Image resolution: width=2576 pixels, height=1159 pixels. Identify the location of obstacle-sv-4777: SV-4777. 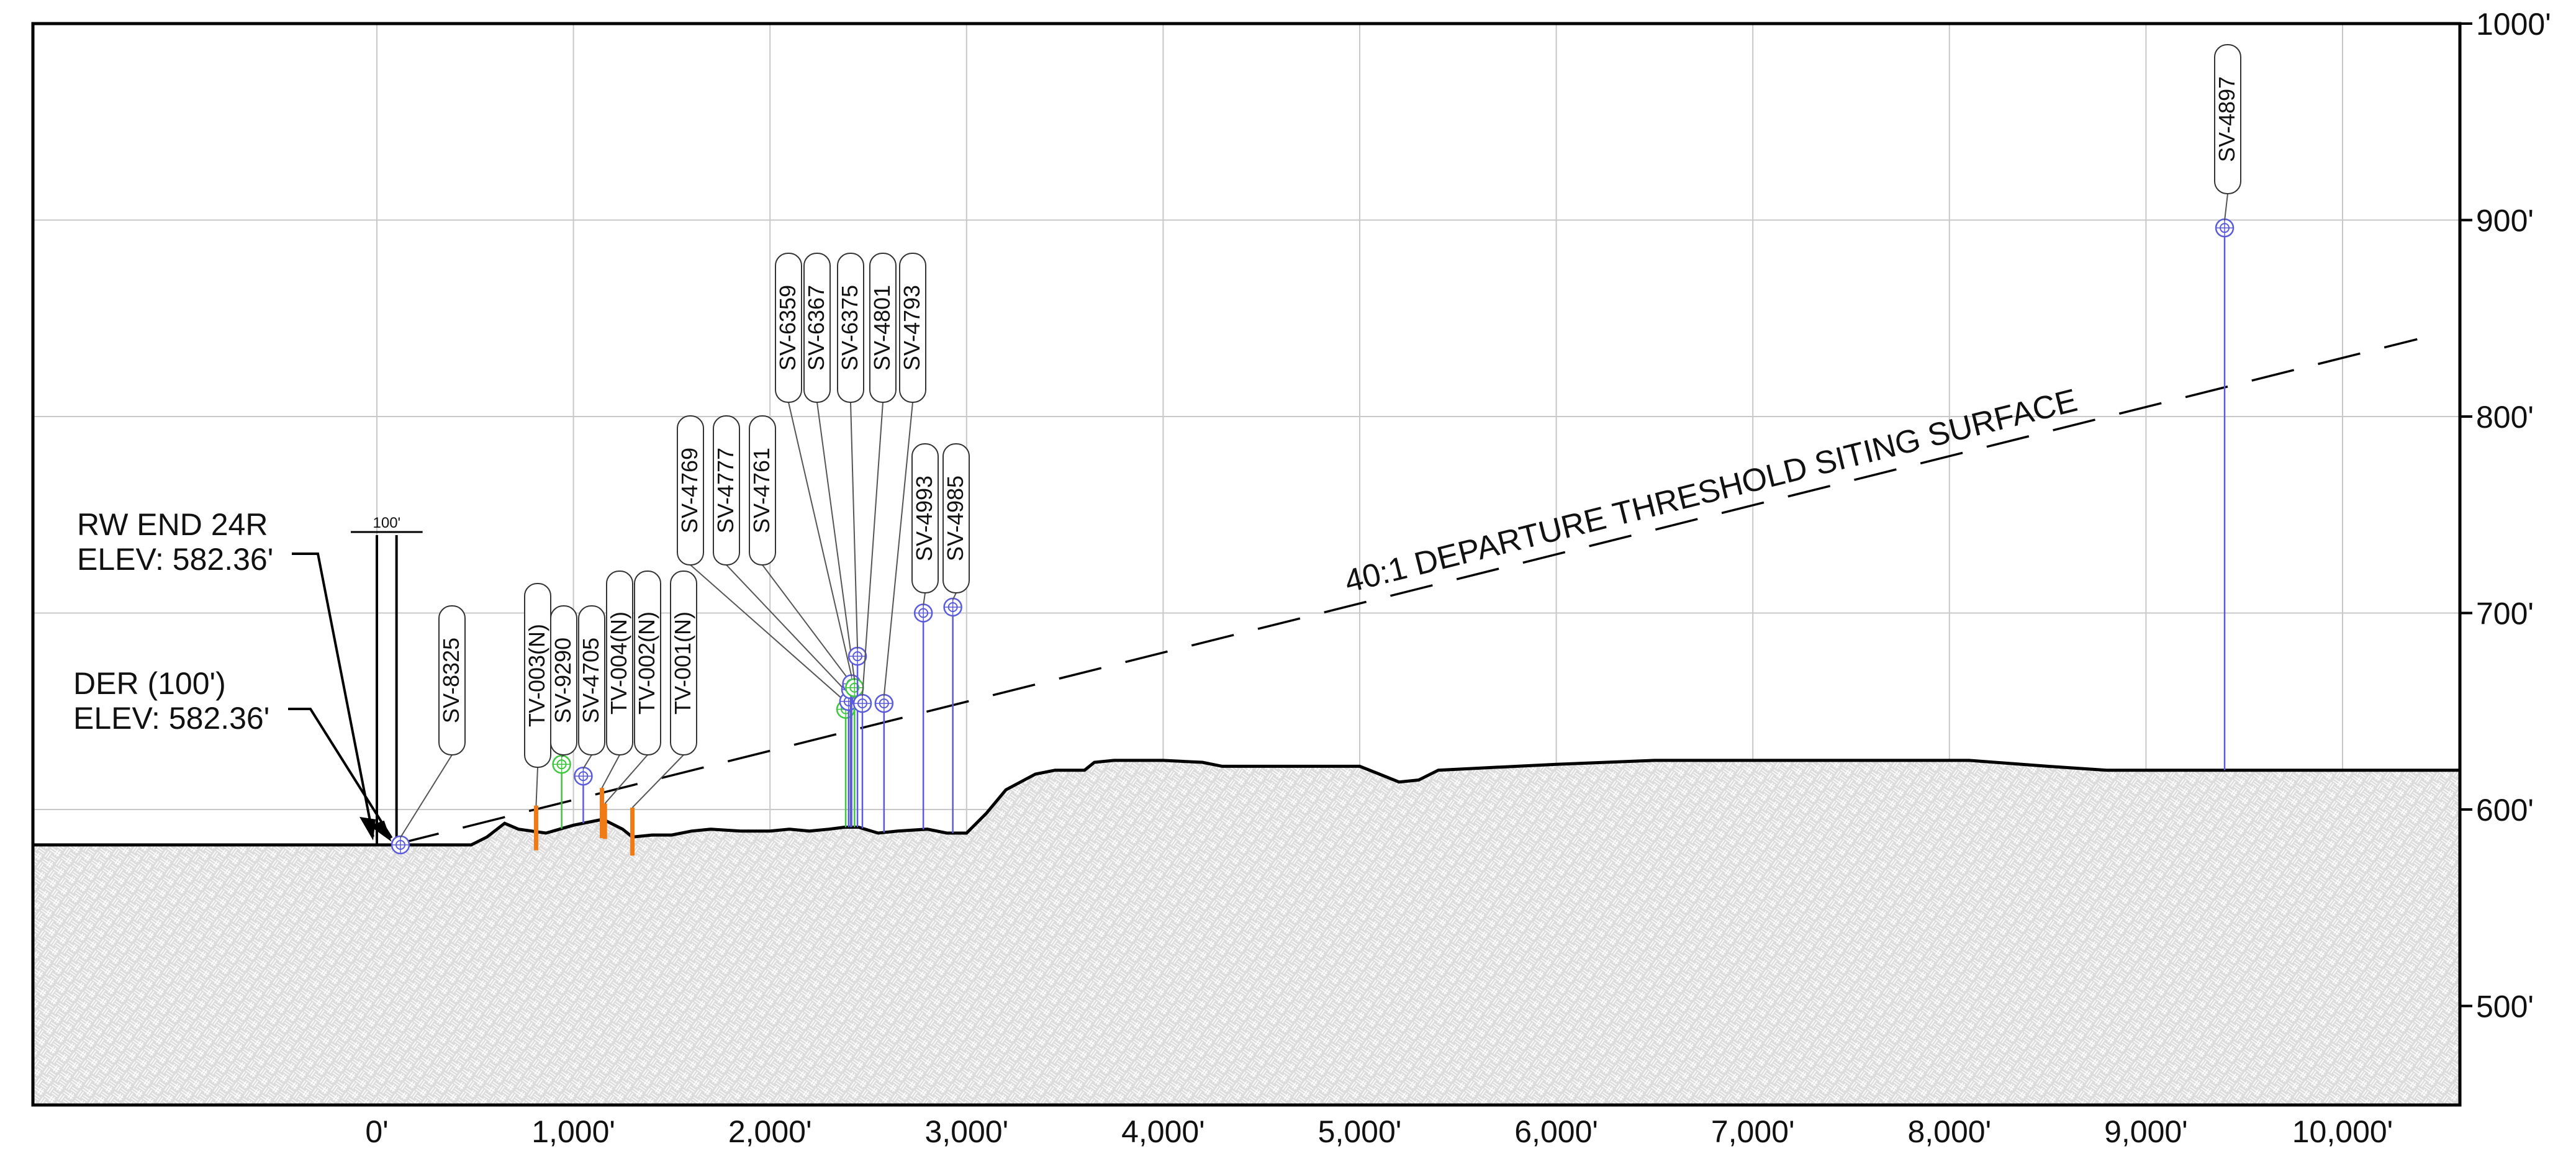
(786, 621).